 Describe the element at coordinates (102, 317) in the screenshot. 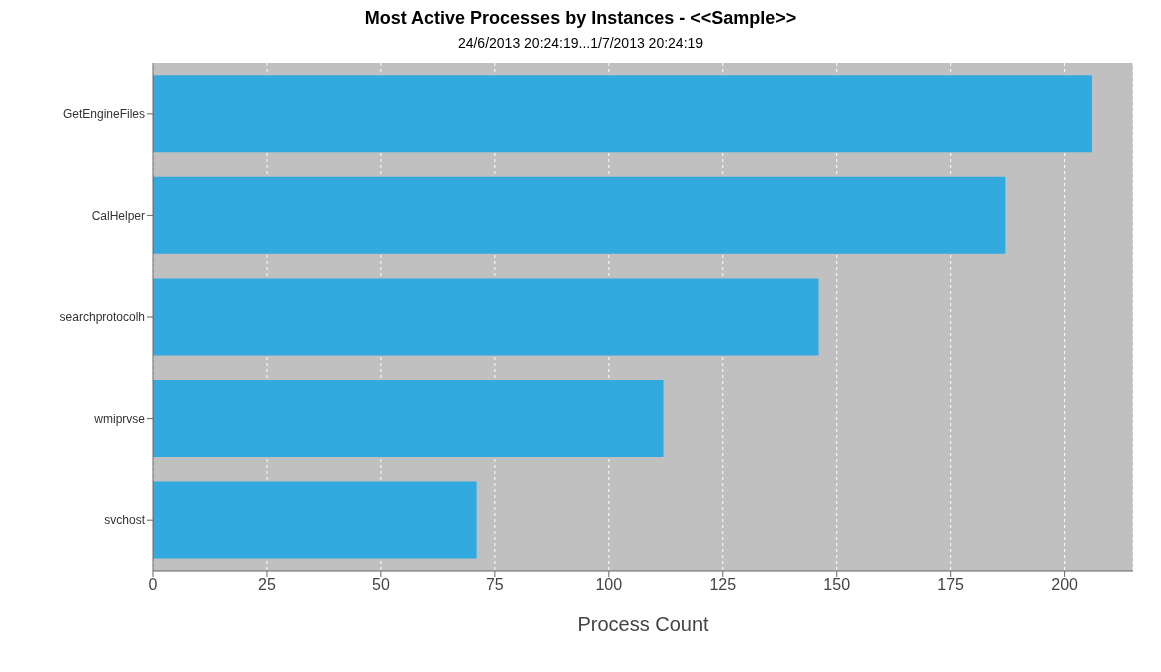

I see `y-tick-label: searchprotocolh` at that location.